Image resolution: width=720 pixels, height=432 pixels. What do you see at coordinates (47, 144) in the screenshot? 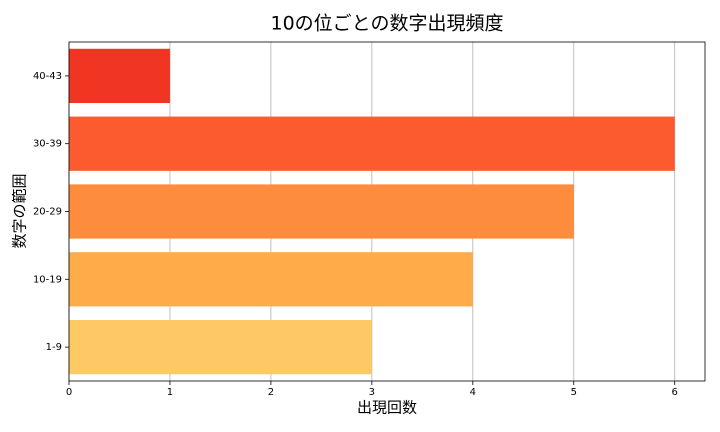
I see `y-tick-label: 30-39` at bounding box center [47, 144].